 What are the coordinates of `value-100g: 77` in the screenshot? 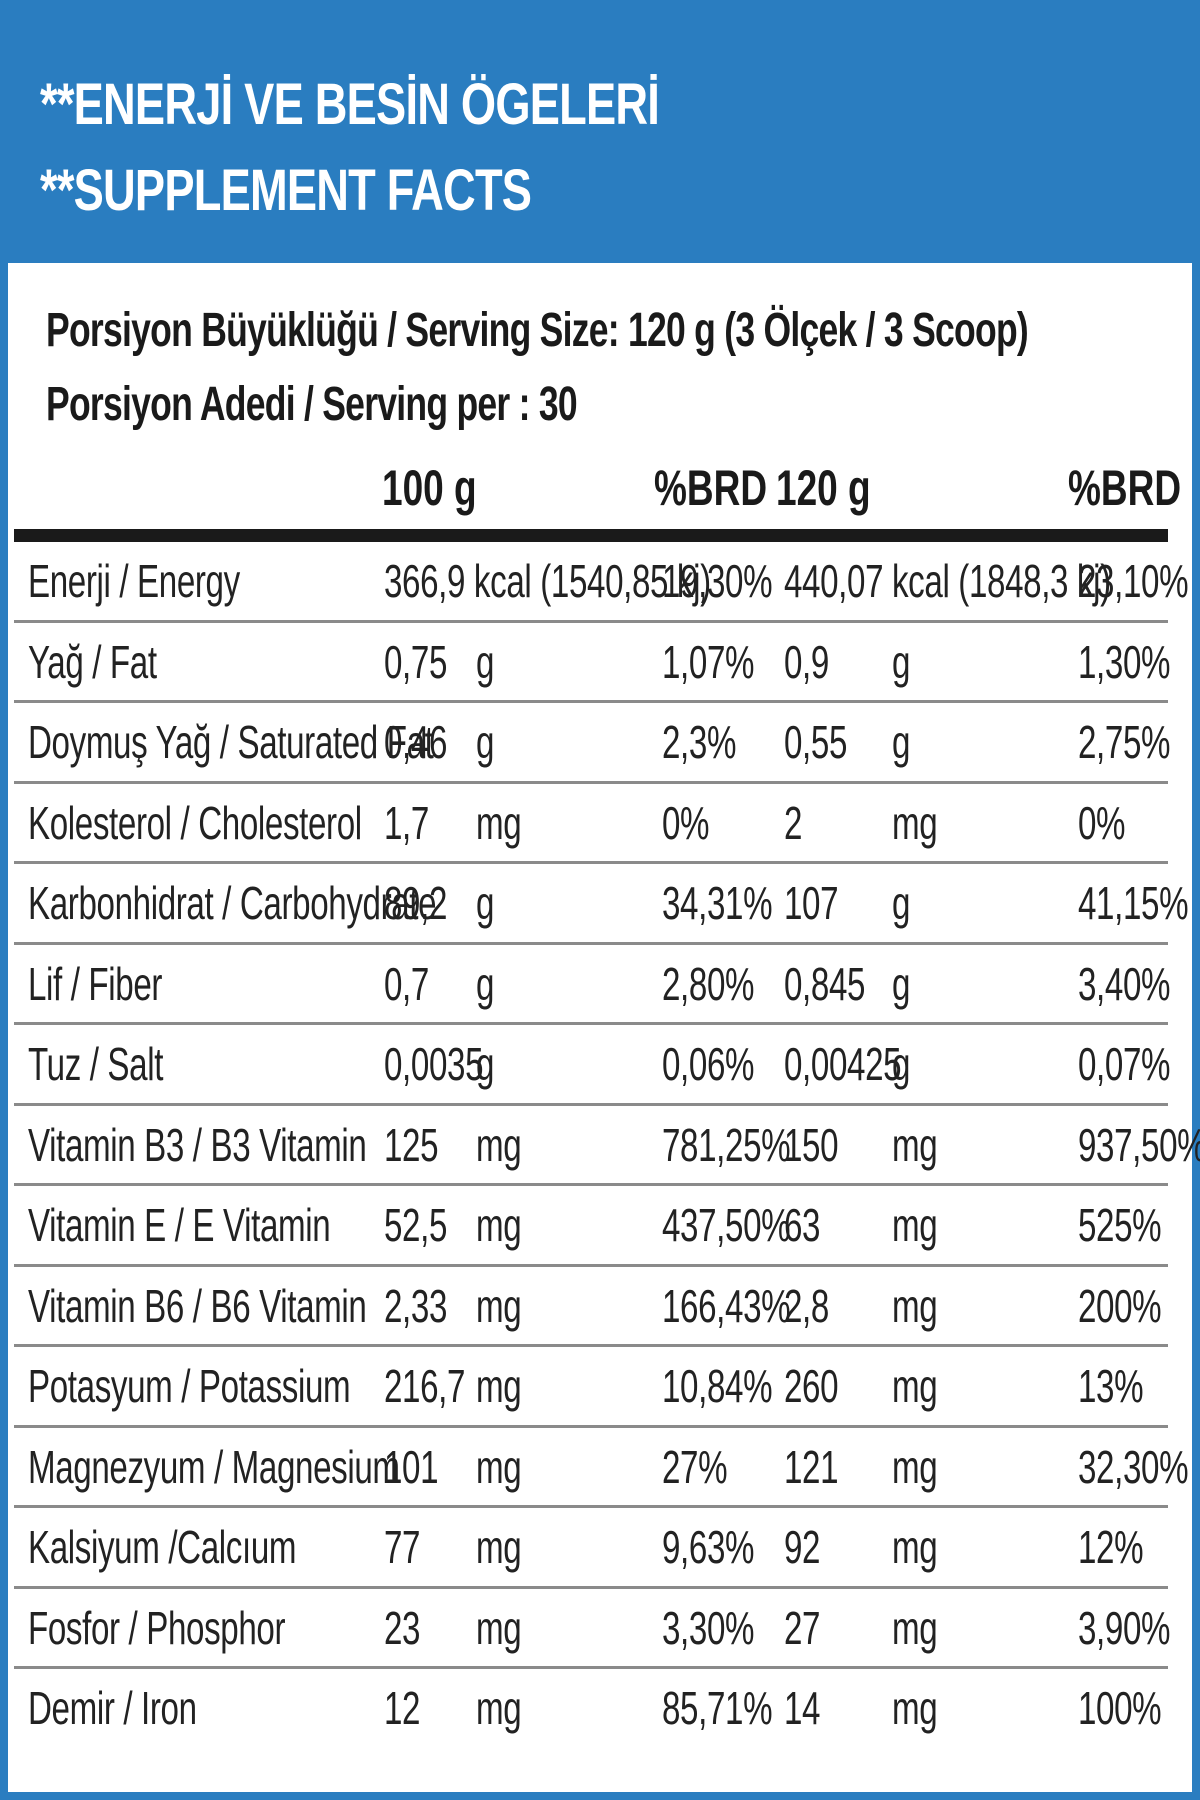 It's located at (402, 1547).